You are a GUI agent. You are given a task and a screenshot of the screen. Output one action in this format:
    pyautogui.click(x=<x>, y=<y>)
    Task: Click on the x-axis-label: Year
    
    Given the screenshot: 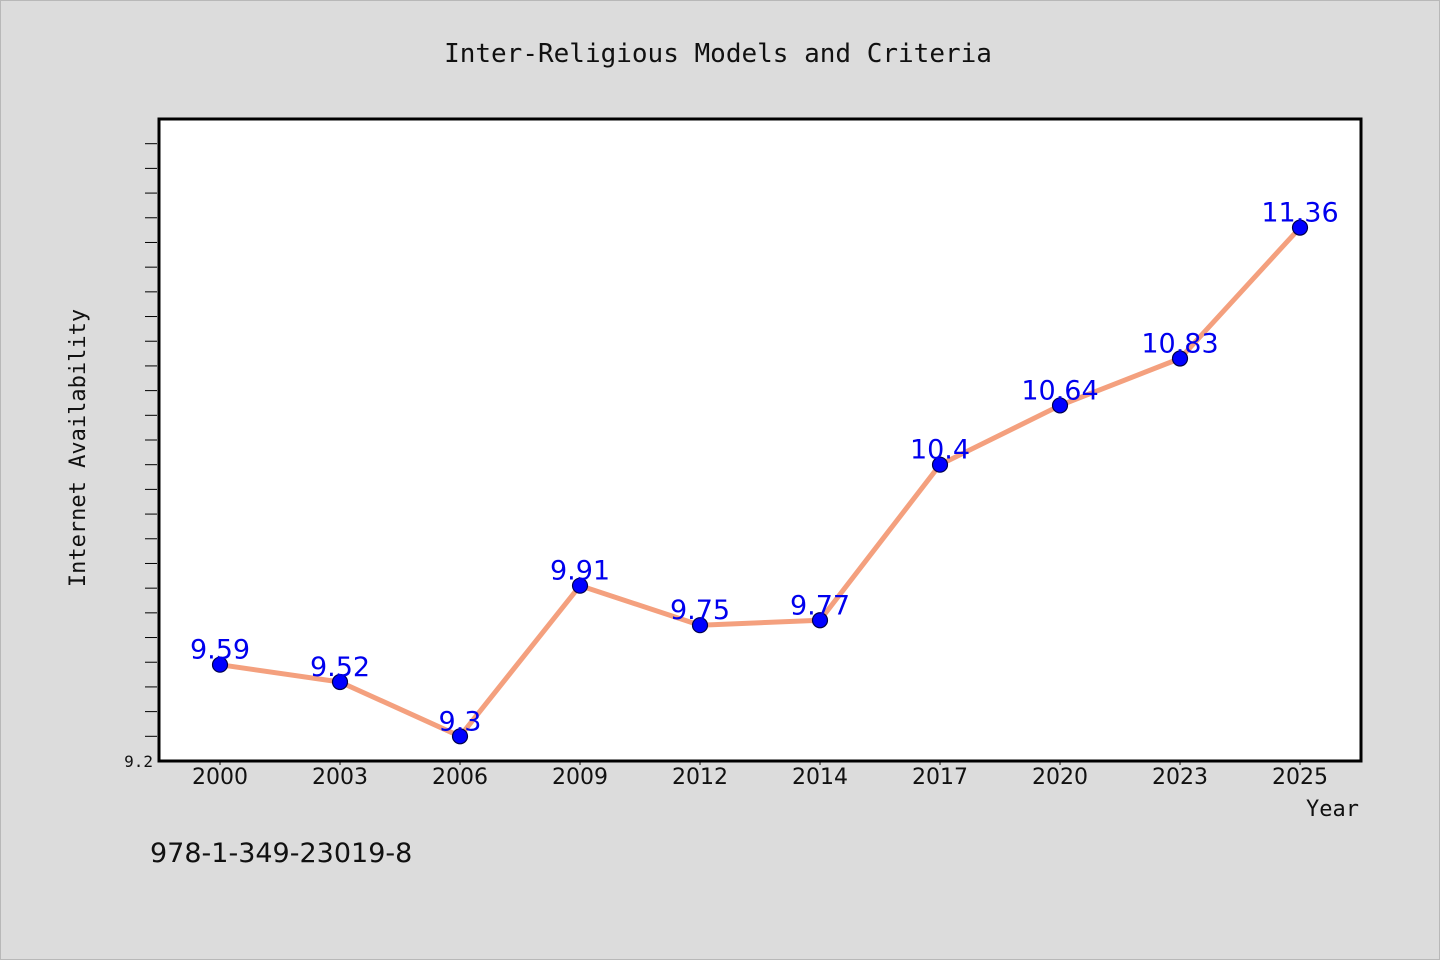 What is the action you would take?
    pyautogui.click(x=1332, y=809)
    